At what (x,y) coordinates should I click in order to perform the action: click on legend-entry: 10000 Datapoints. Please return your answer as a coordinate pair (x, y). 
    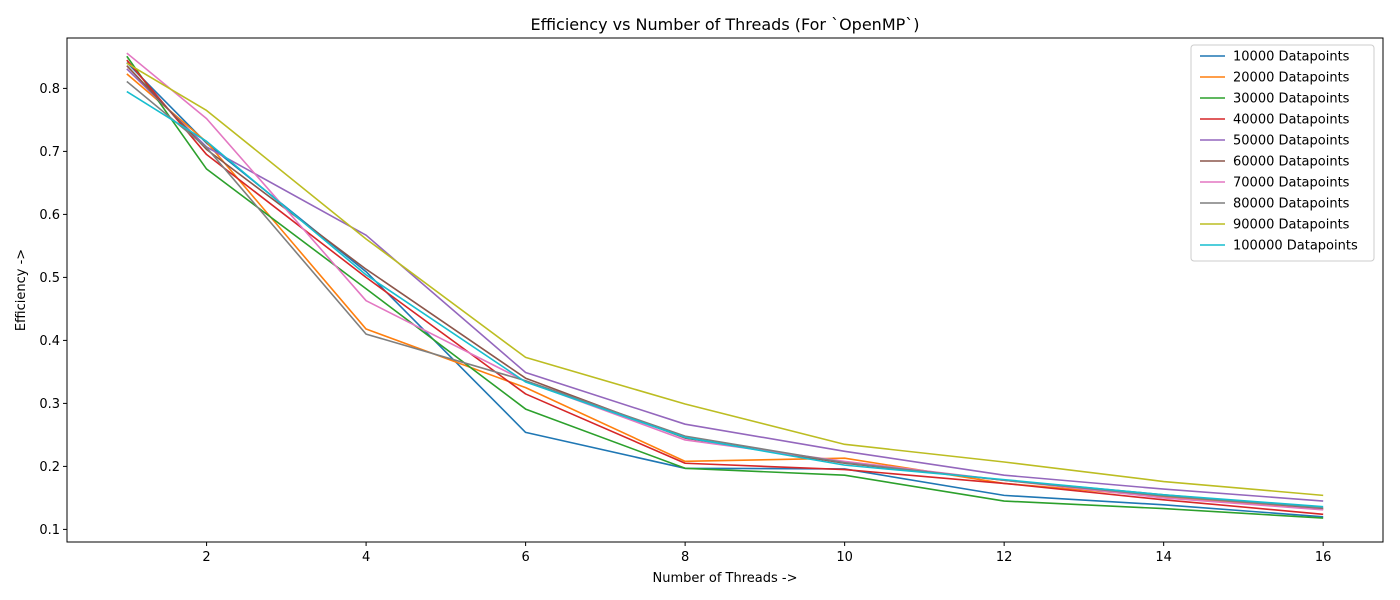
    Looking at the image, I should click on (1291, 57).